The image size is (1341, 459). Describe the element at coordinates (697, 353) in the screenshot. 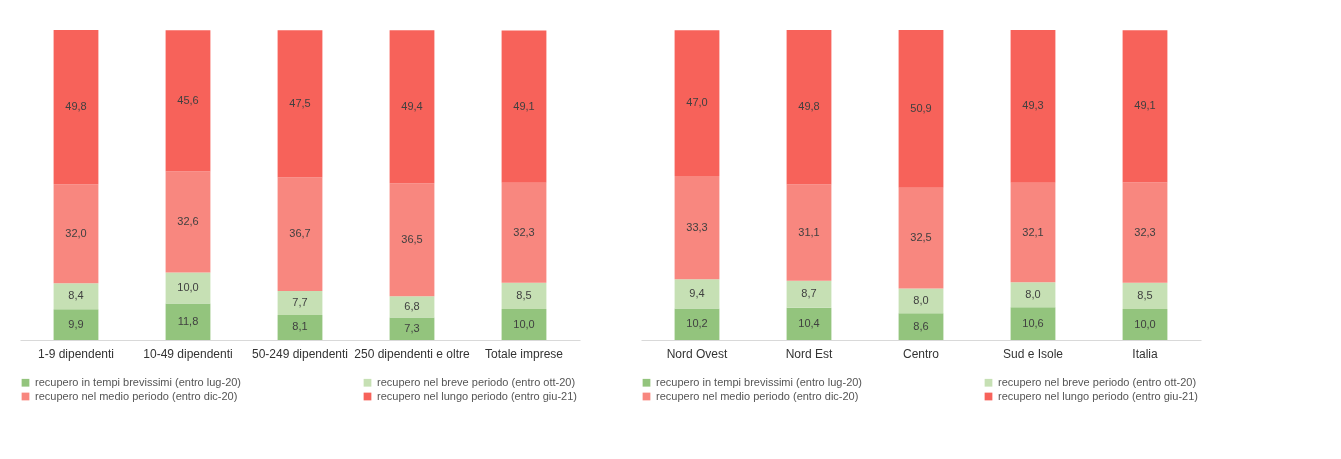

I see `x-tick-label: Nord Ovest` at that location.